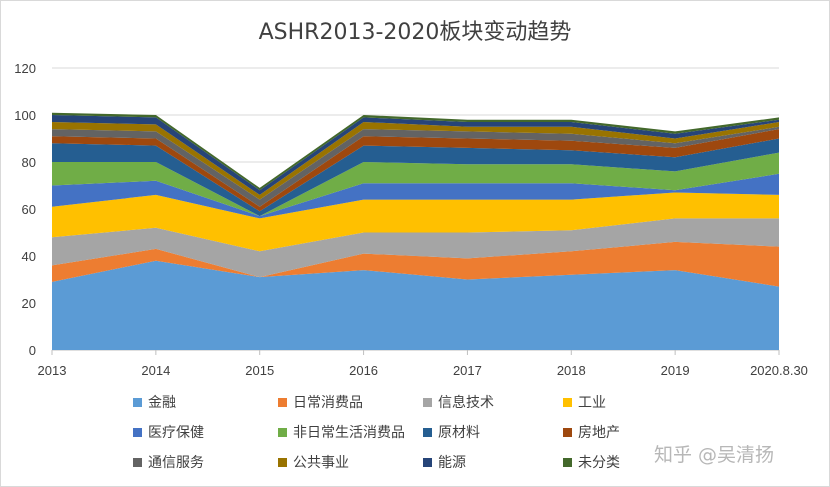  I want to click on x-tick-label: 2016, so click(363, 370).